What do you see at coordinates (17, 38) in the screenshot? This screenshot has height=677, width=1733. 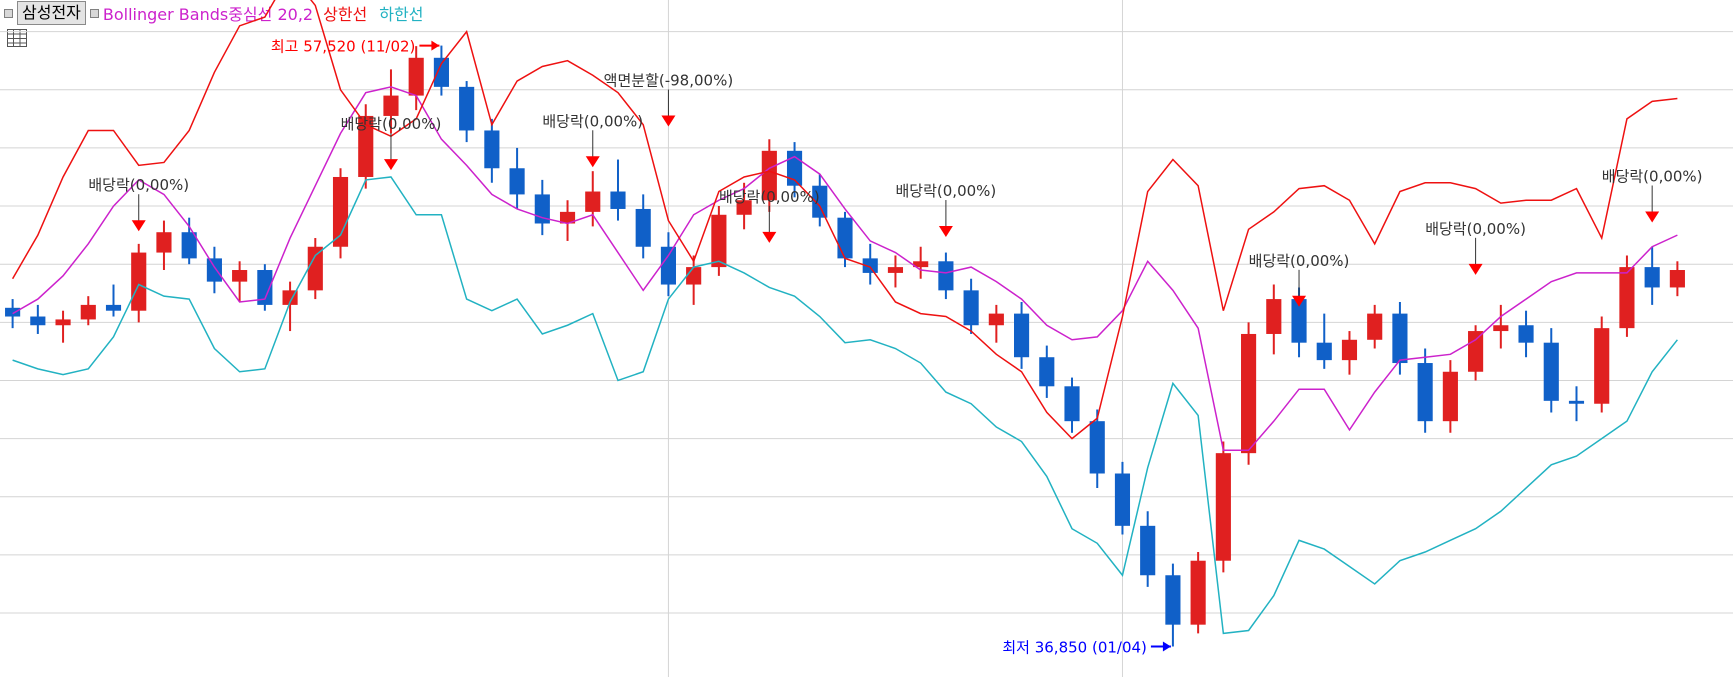 I see `table-icon` at bounding box center [17, 38].